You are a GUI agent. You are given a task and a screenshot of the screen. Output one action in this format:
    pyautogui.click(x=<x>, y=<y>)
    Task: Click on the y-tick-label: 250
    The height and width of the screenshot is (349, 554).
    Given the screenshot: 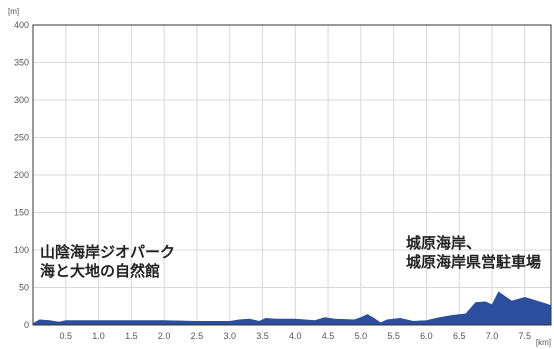 What is the action you would take?
    pyautogui.click(x=21, y=138)
    